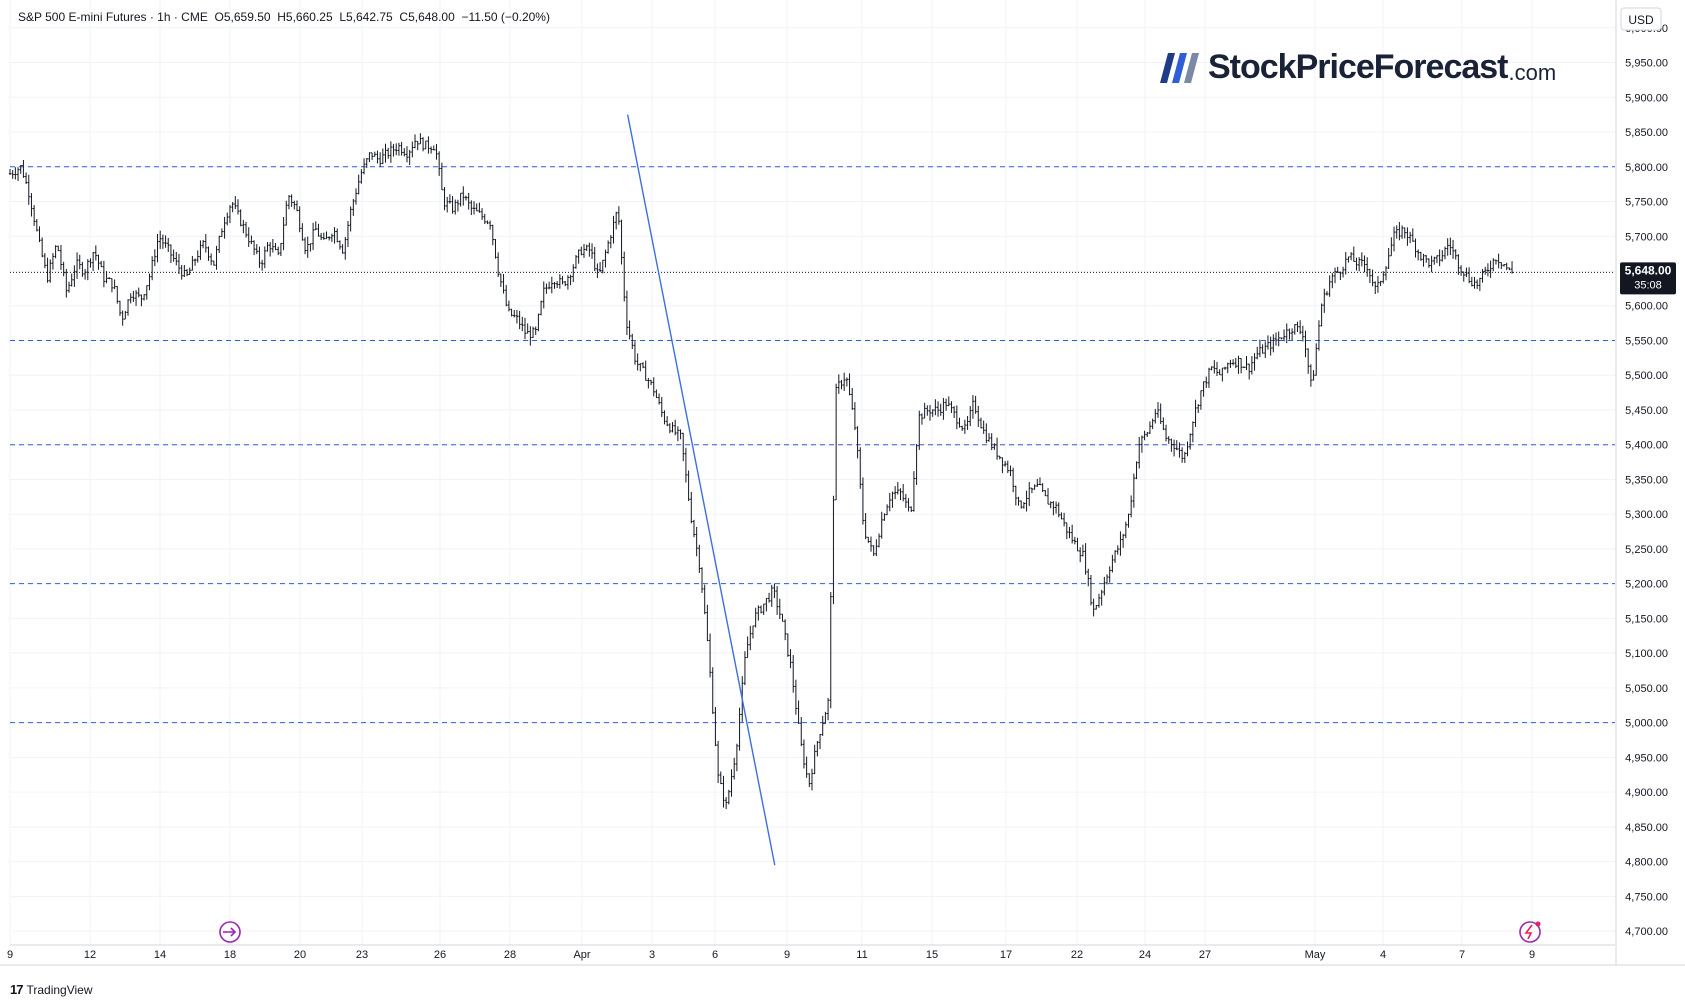 This screenshot has width=1685, height=1008. I want to click on x-tick-label: 12, so click(90, 955).